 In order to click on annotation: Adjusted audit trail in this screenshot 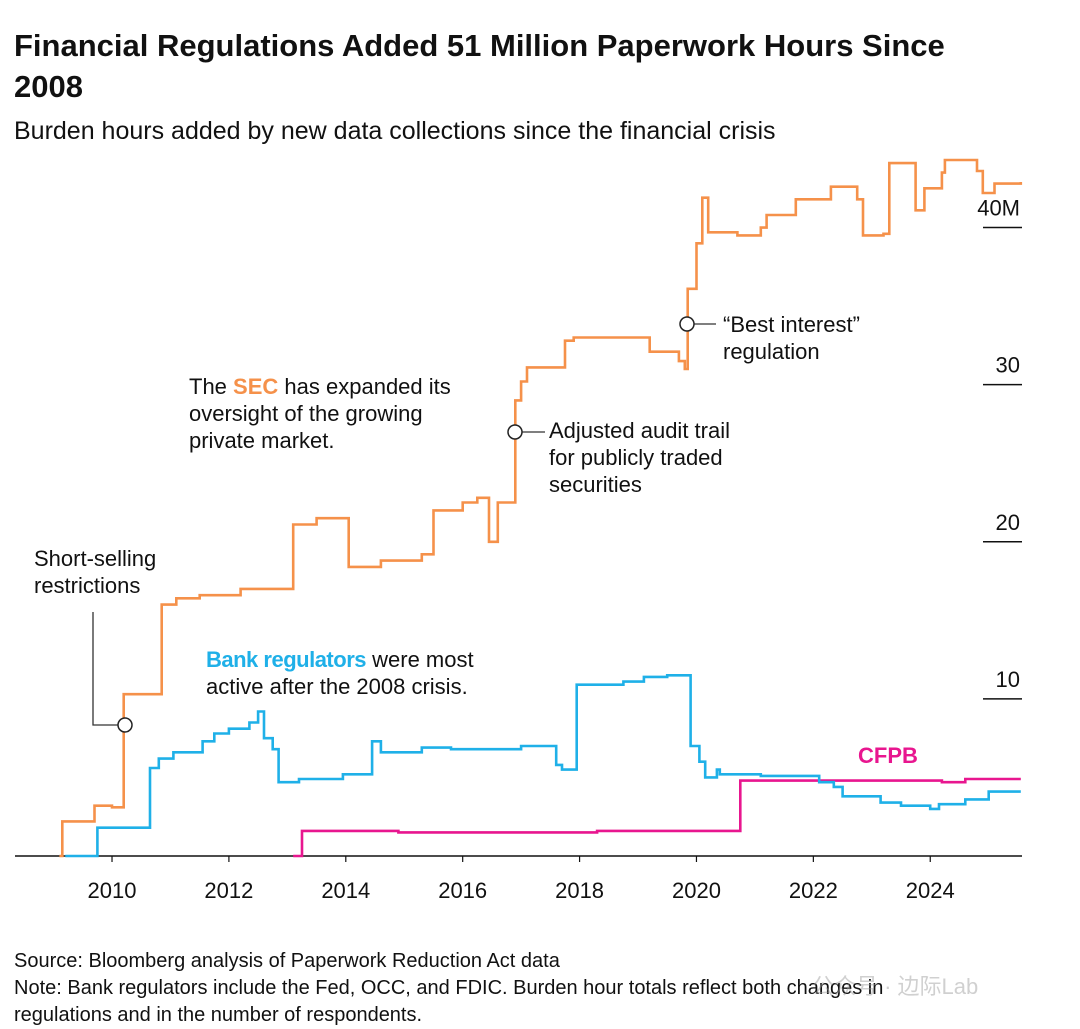, I will do `click(639, 430)`.